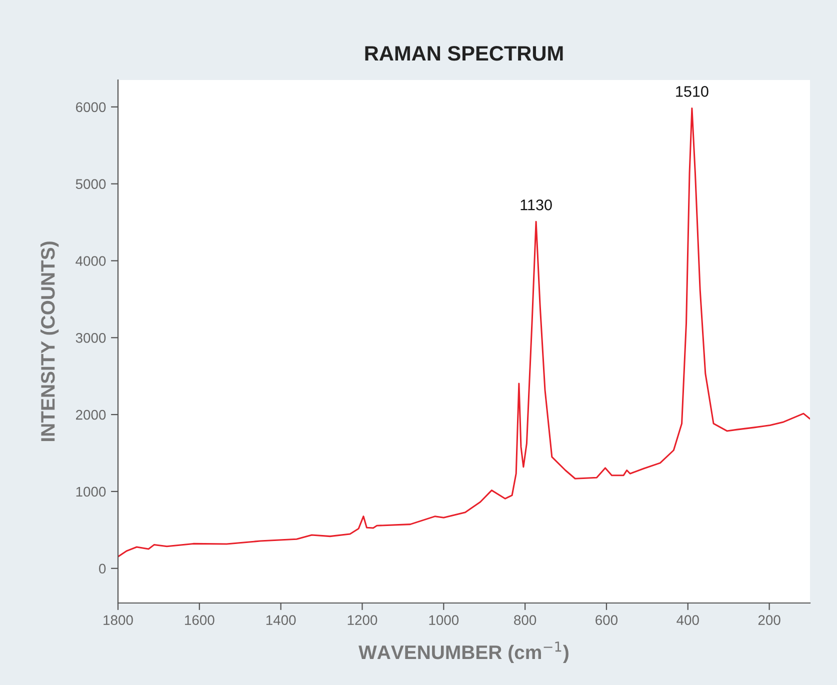  I want to click on x-tick-label: 1800, so click(118, 620).